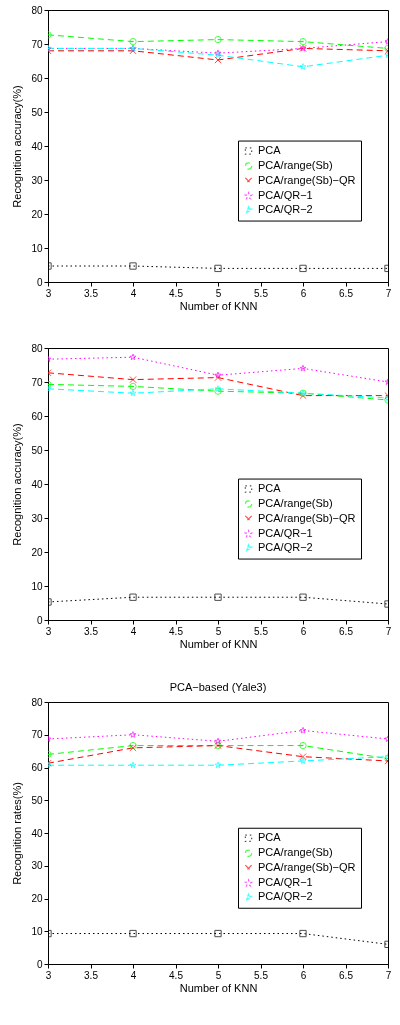 This screenshot has width=400, height=1025. I want to click on y-axis-title: Recognition rates(%), so click(17, 833).